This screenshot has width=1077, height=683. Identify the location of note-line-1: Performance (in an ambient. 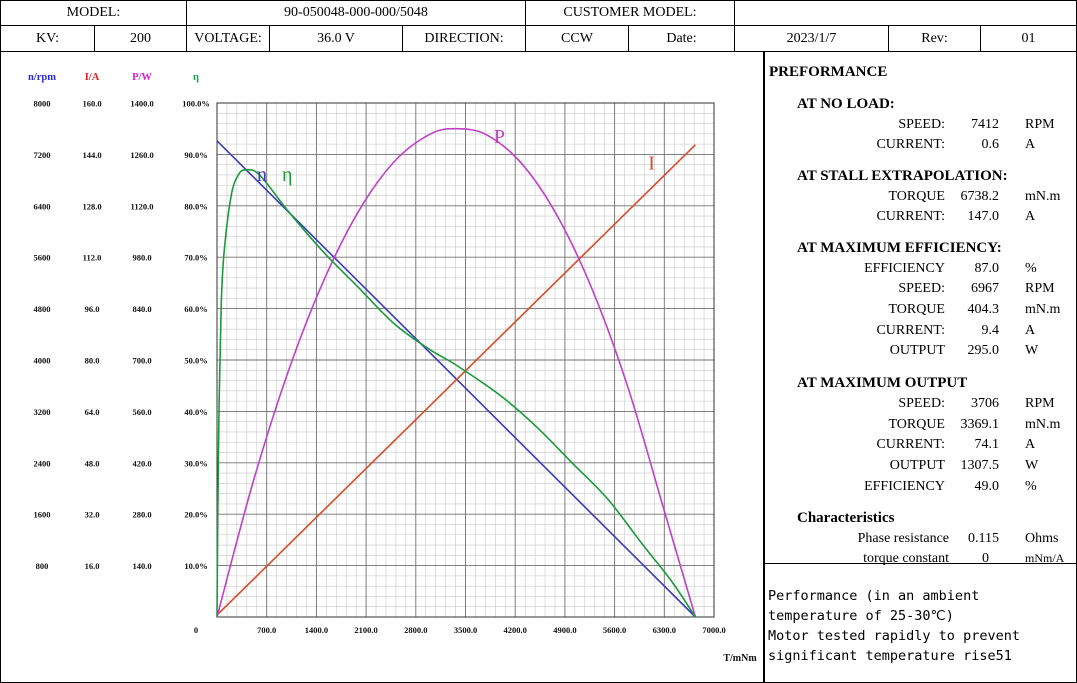
(874, 596).